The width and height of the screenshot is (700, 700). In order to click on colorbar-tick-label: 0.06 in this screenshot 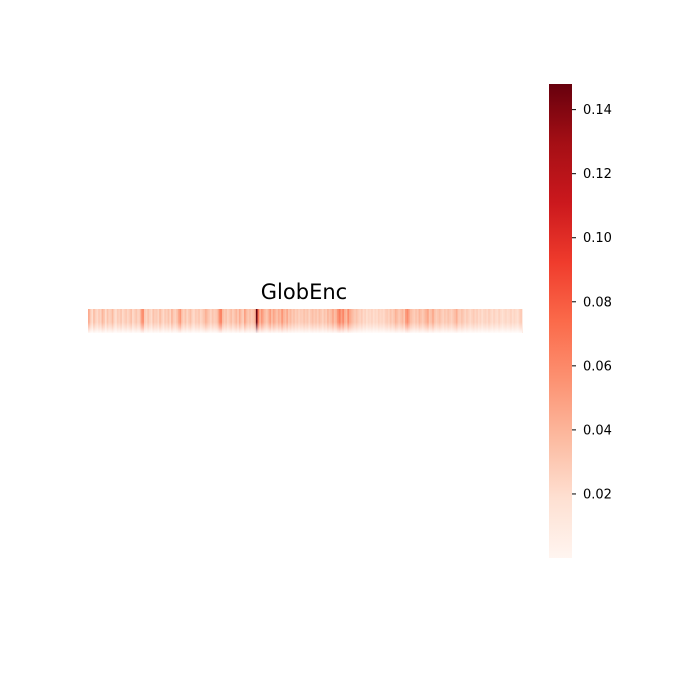, I will do `click(597, 366)`.